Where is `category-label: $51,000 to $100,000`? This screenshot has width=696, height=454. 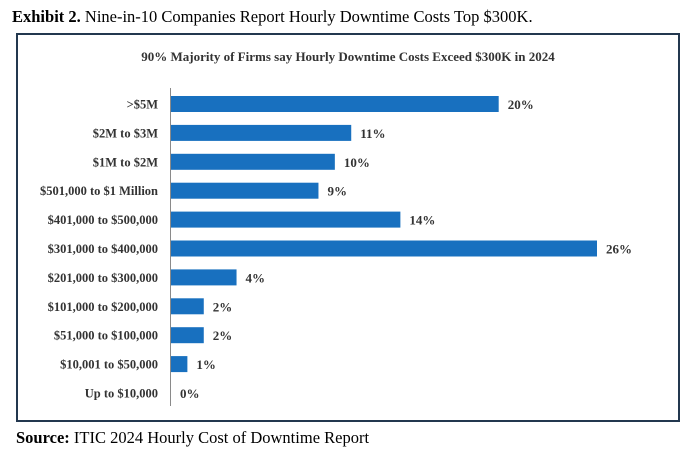
category-label: $51,000 to $100,000 is located at coordinates (106, 336).